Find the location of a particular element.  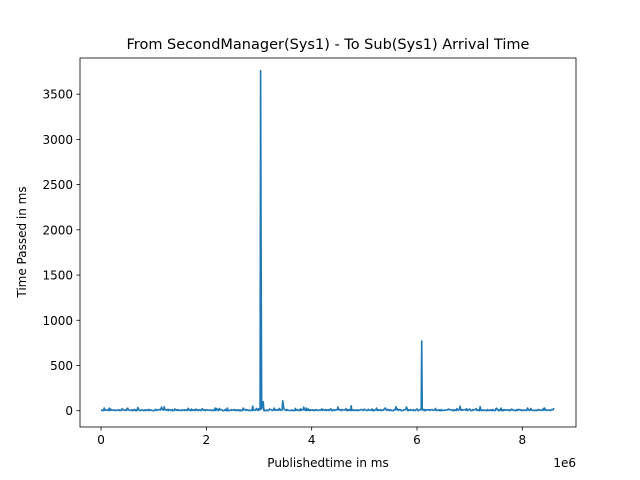

x-axis-label: Publishedtime in ms is located at coordinates (327, 463).